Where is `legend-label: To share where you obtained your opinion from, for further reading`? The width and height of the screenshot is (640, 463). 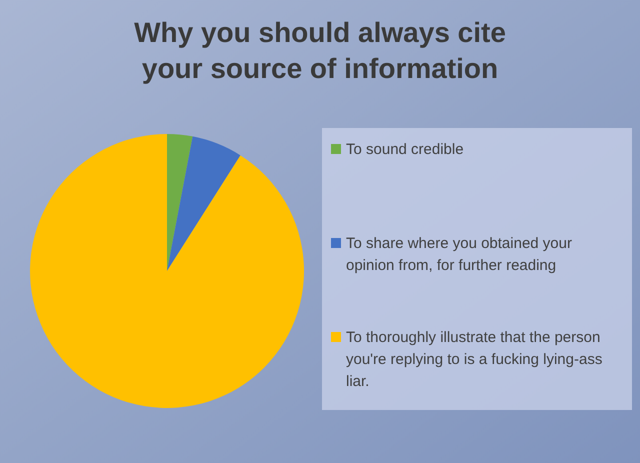 legend-label: To share where you obtained your opinion from, for further reading is located at coordinates (459, 254).